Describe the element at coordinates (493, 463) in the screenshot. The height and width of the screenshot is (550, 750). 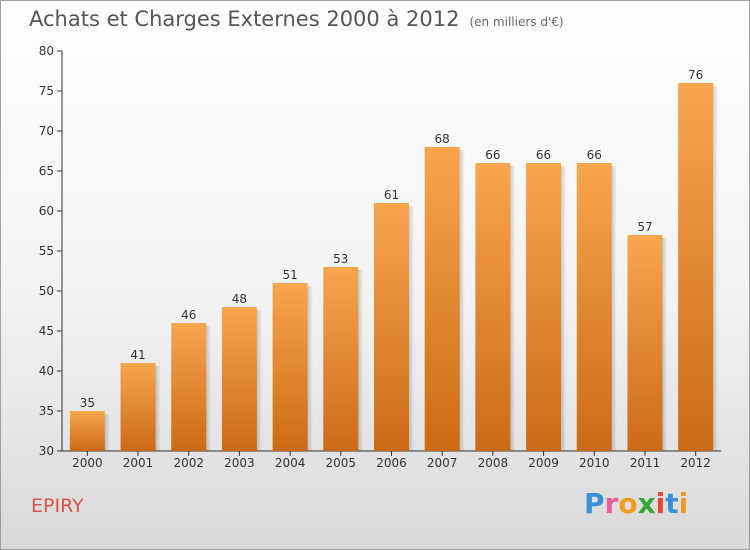
I see `x-tick-label: 2008` at that location.